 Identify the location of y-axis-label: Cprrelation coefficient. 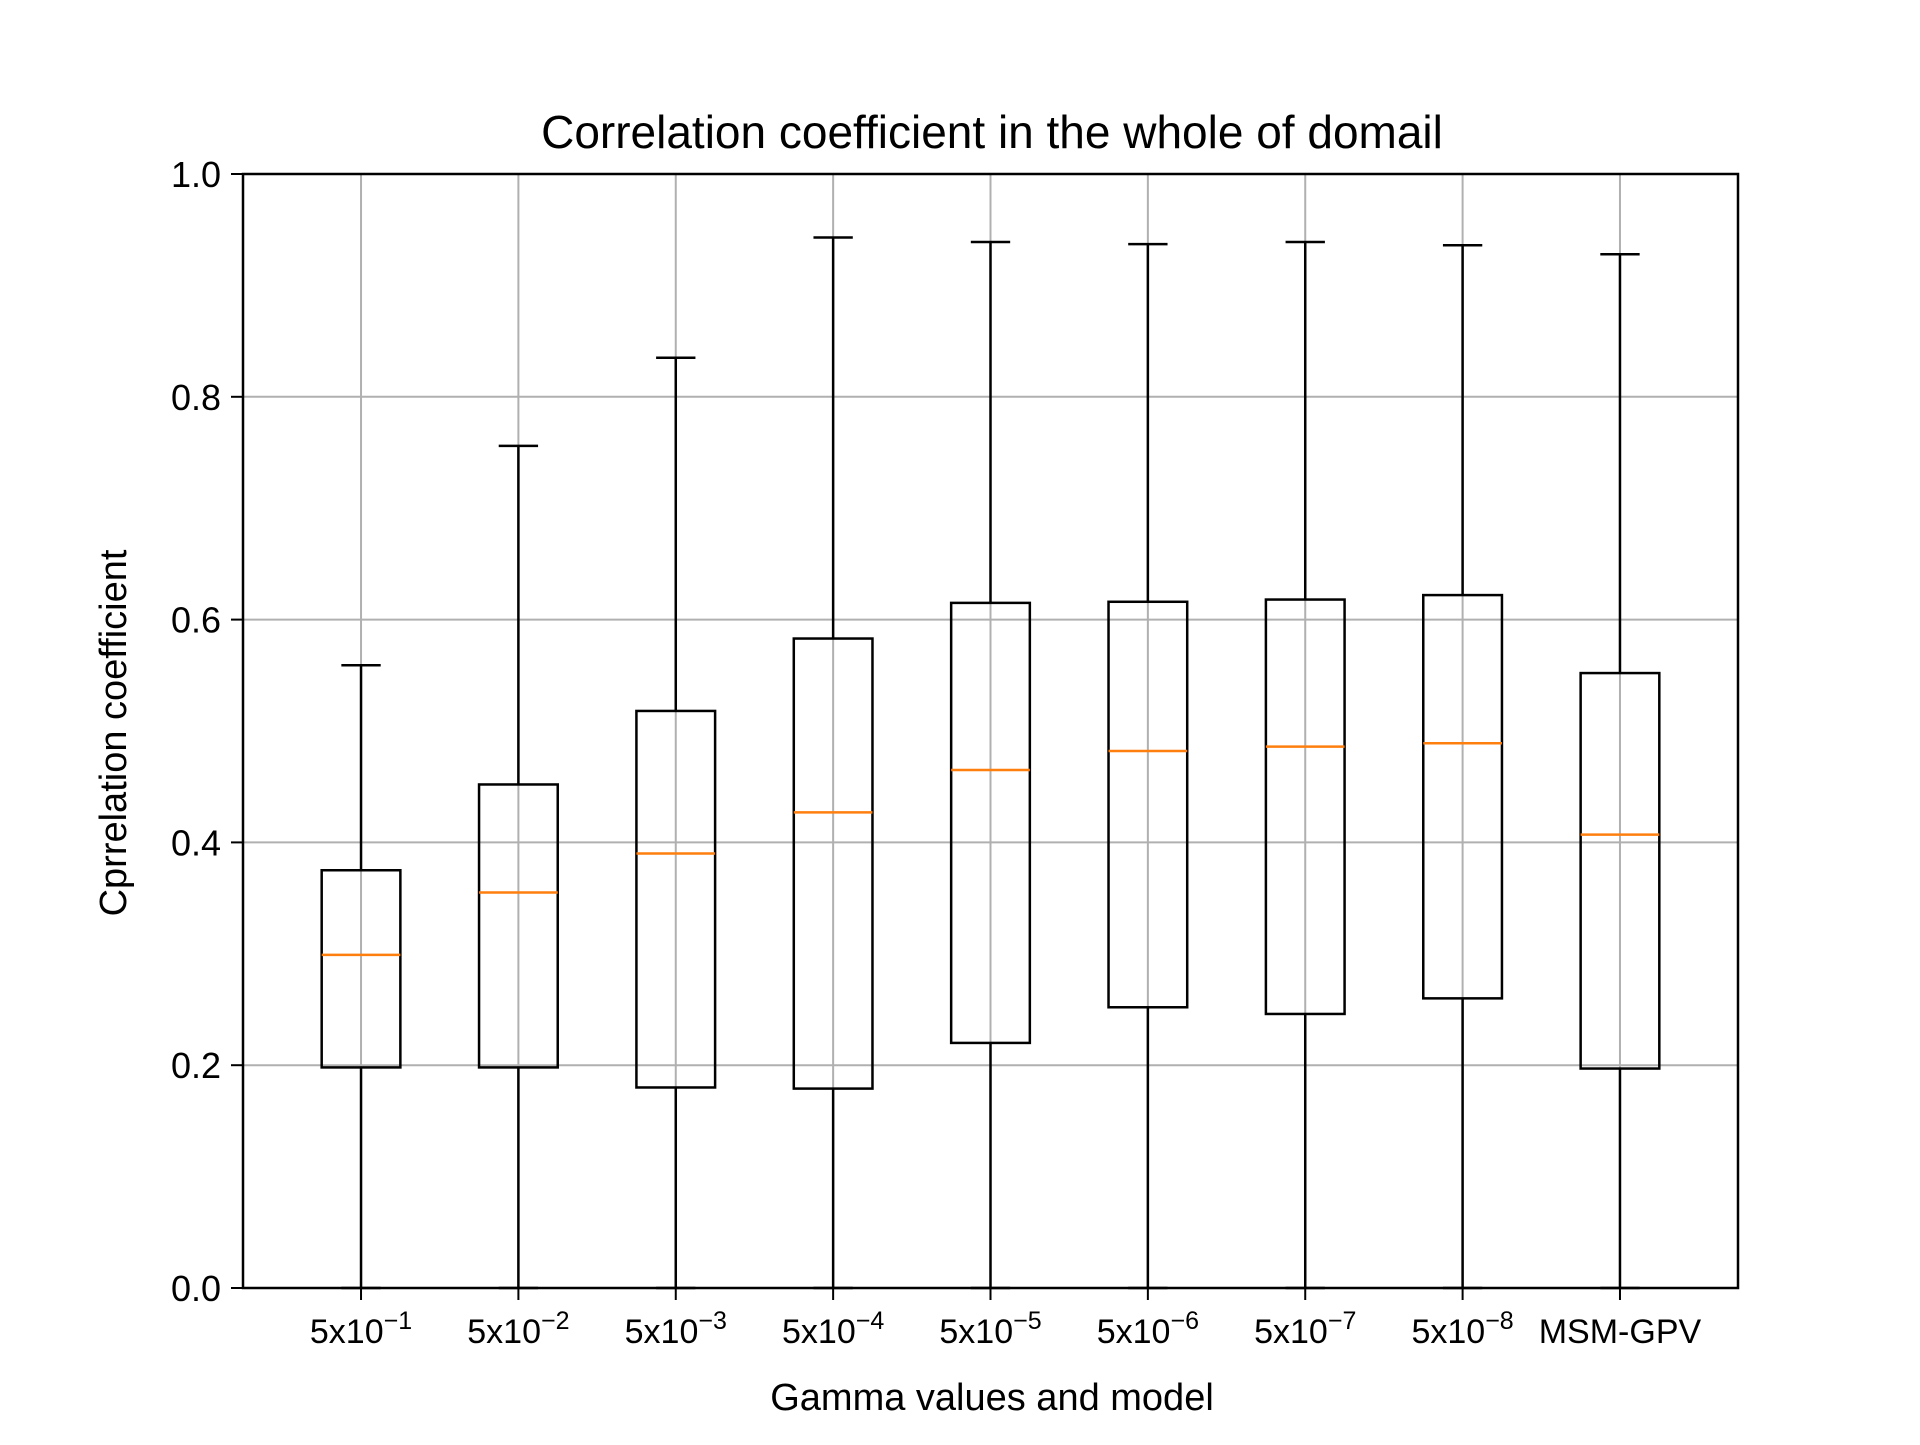
(114, 732).